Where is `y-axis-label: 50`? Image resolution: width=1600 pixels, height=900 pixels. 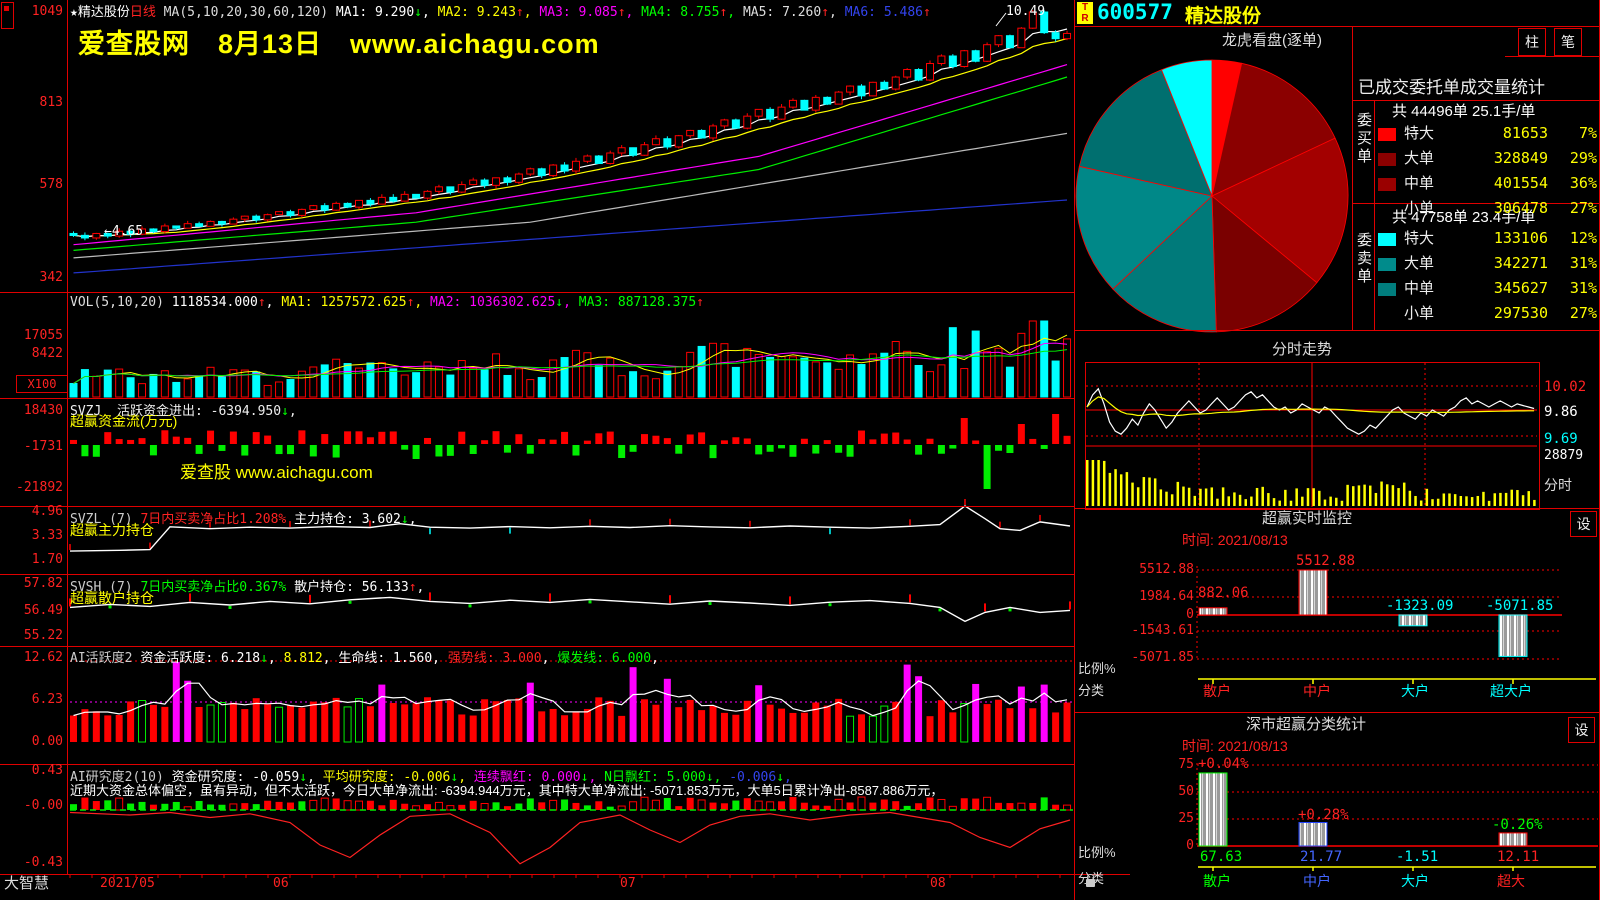 y-axis-label: 50 is located at coordinates (1186, 791).